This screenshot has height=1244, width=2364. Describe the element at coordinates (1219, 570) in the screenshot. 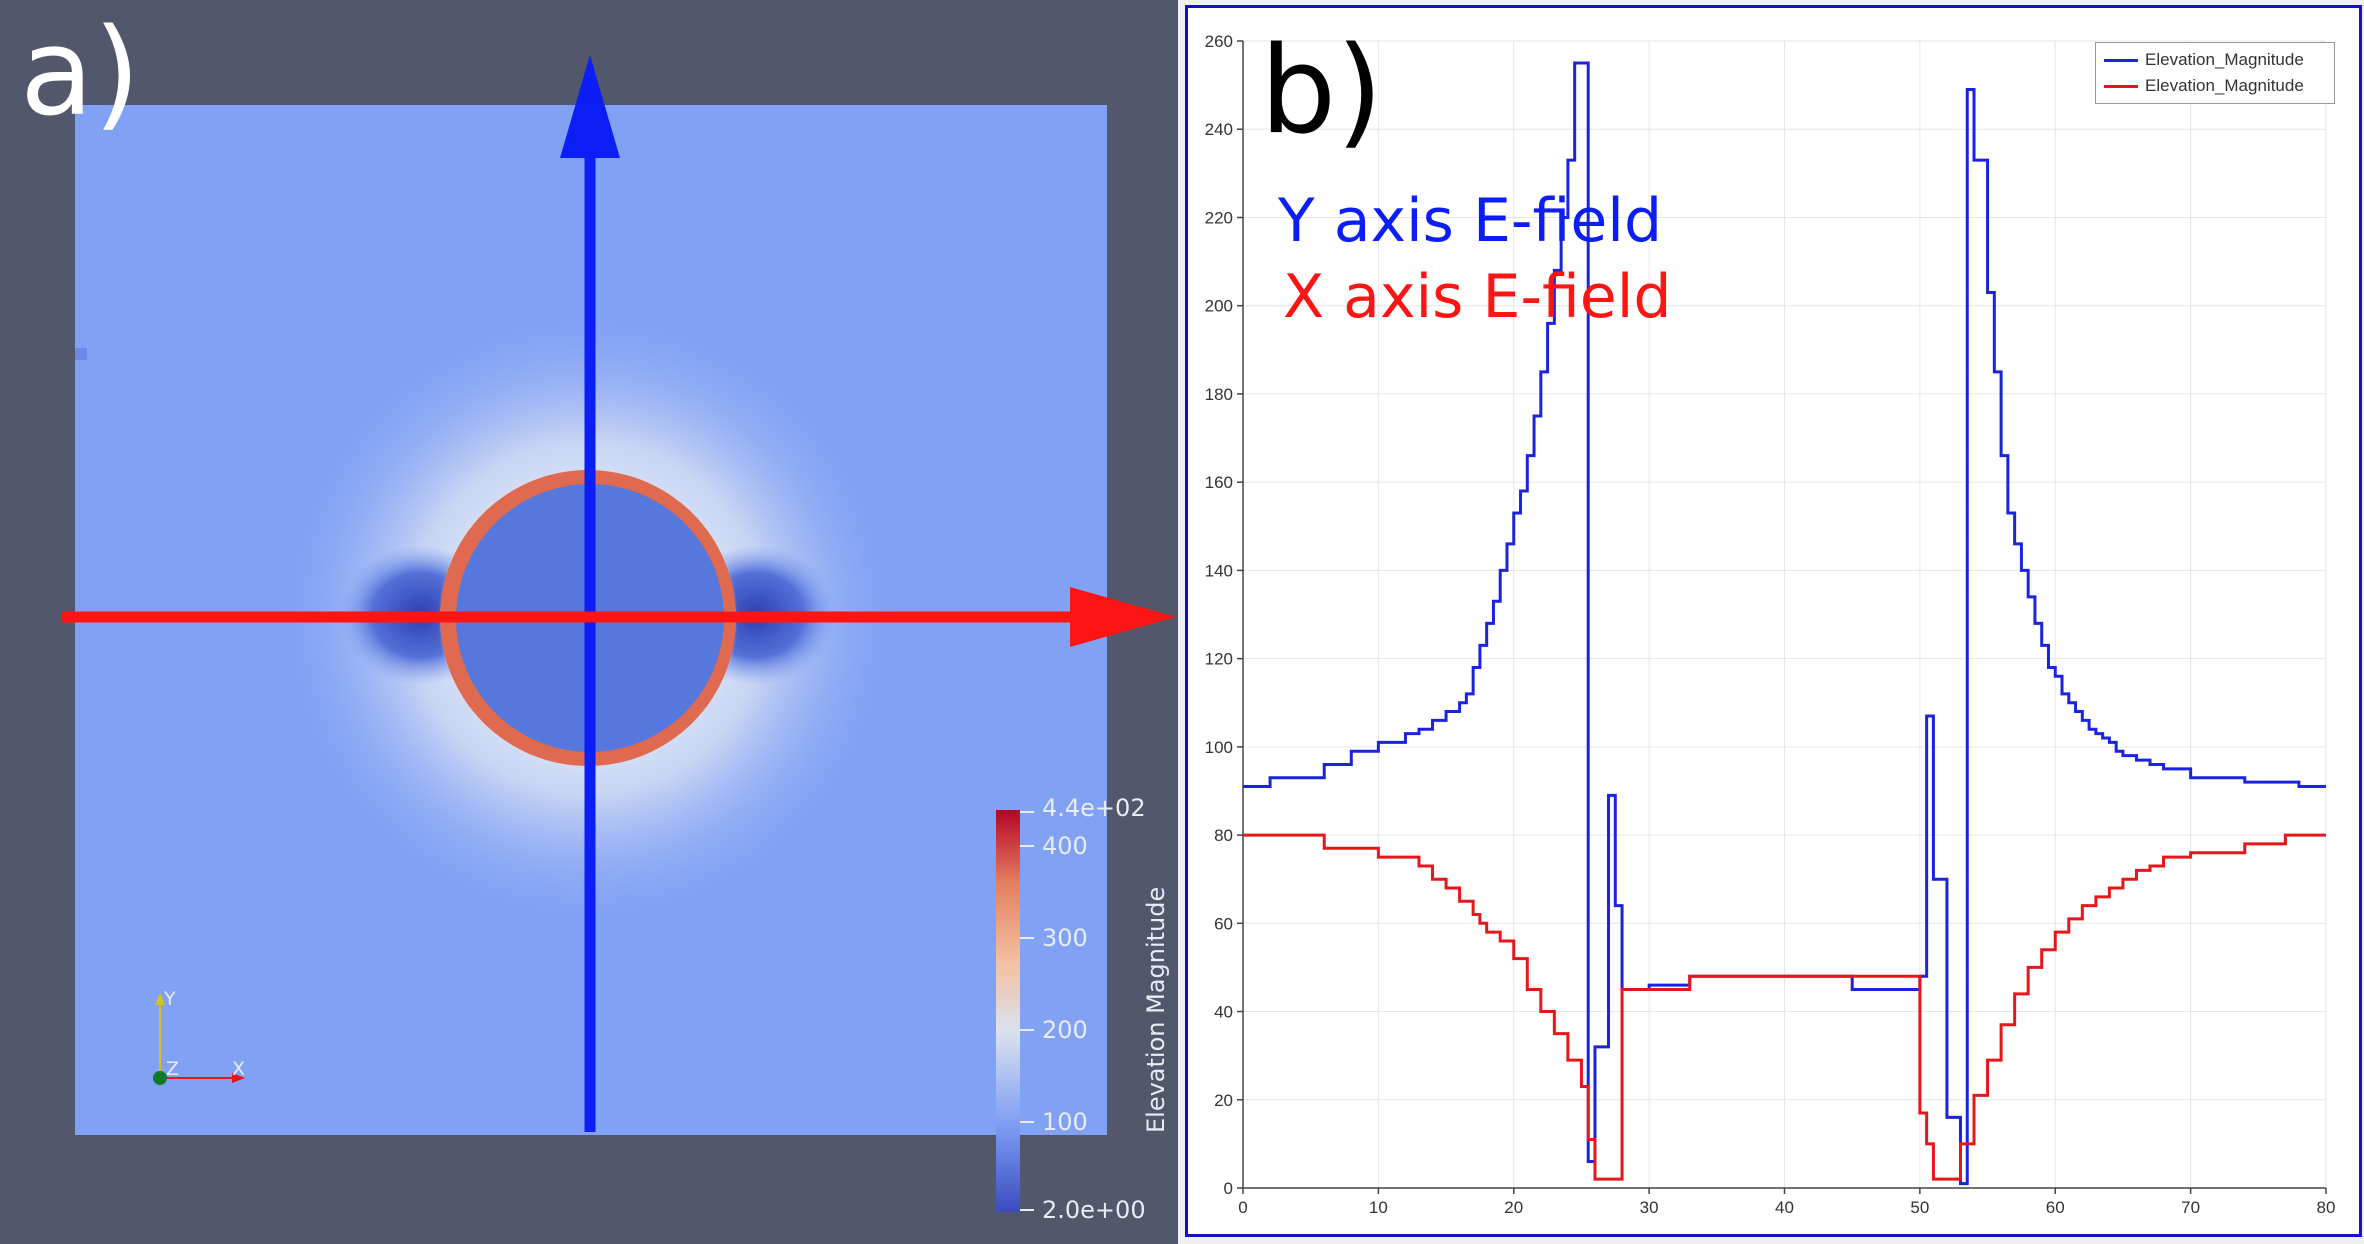

I see `y-tick-label: 140` at that location.